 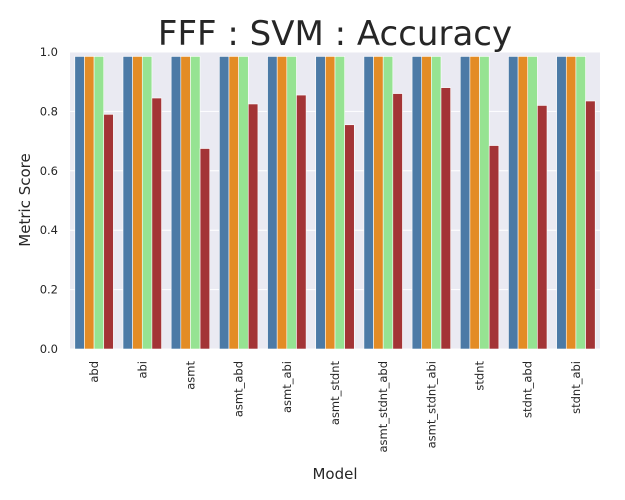 What do you see at coordinates (49, 230) in the screenshot?
I see `y-tick-label: 0.4` at bounding box center [49, 230].